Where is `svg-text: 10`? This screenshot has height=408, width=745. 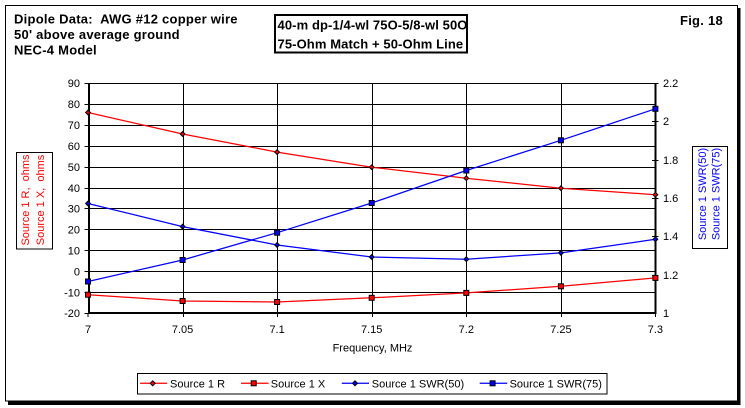
svg-text: 10 is located at coordinates (74, 252).